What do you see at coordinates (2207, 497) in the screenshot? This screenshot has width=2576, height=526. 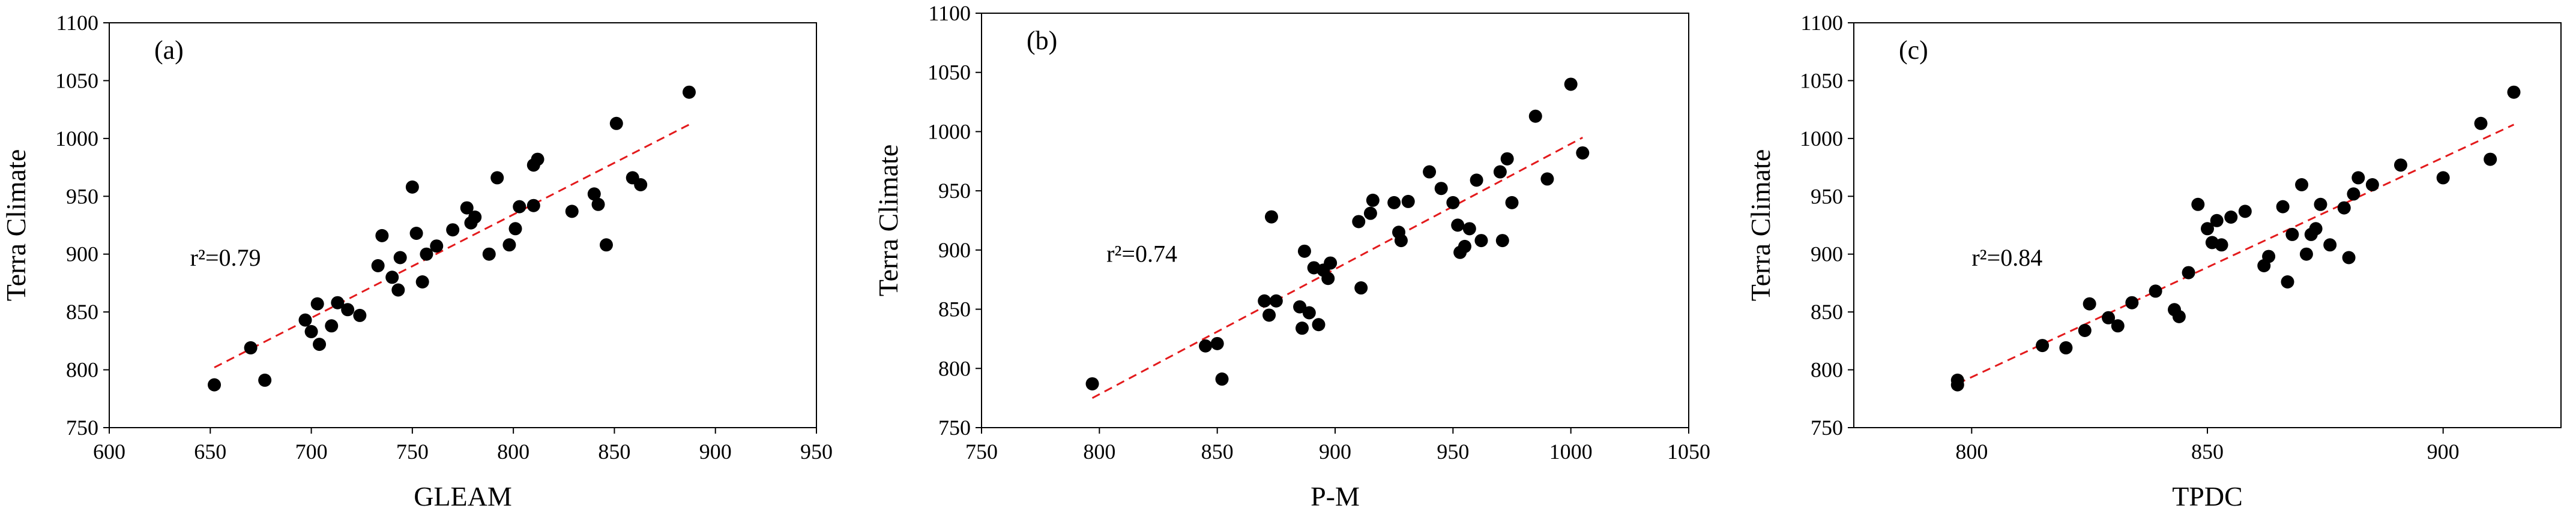 I see `x-axis-title: TPDC` at bounding box center [2207, 497].